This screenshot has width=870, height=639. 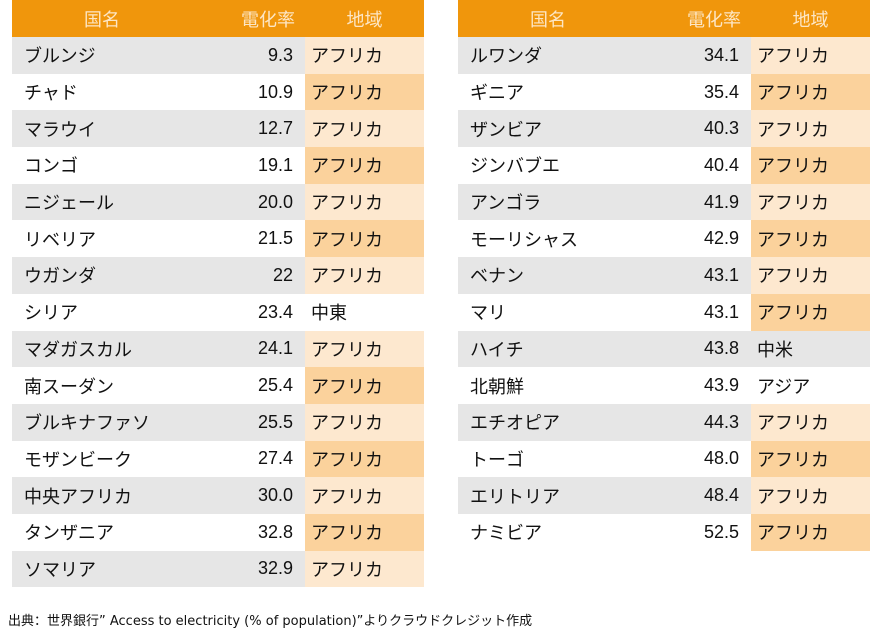 I want to click on country-name: ブルキナファソ, so click(x=87, y=424).